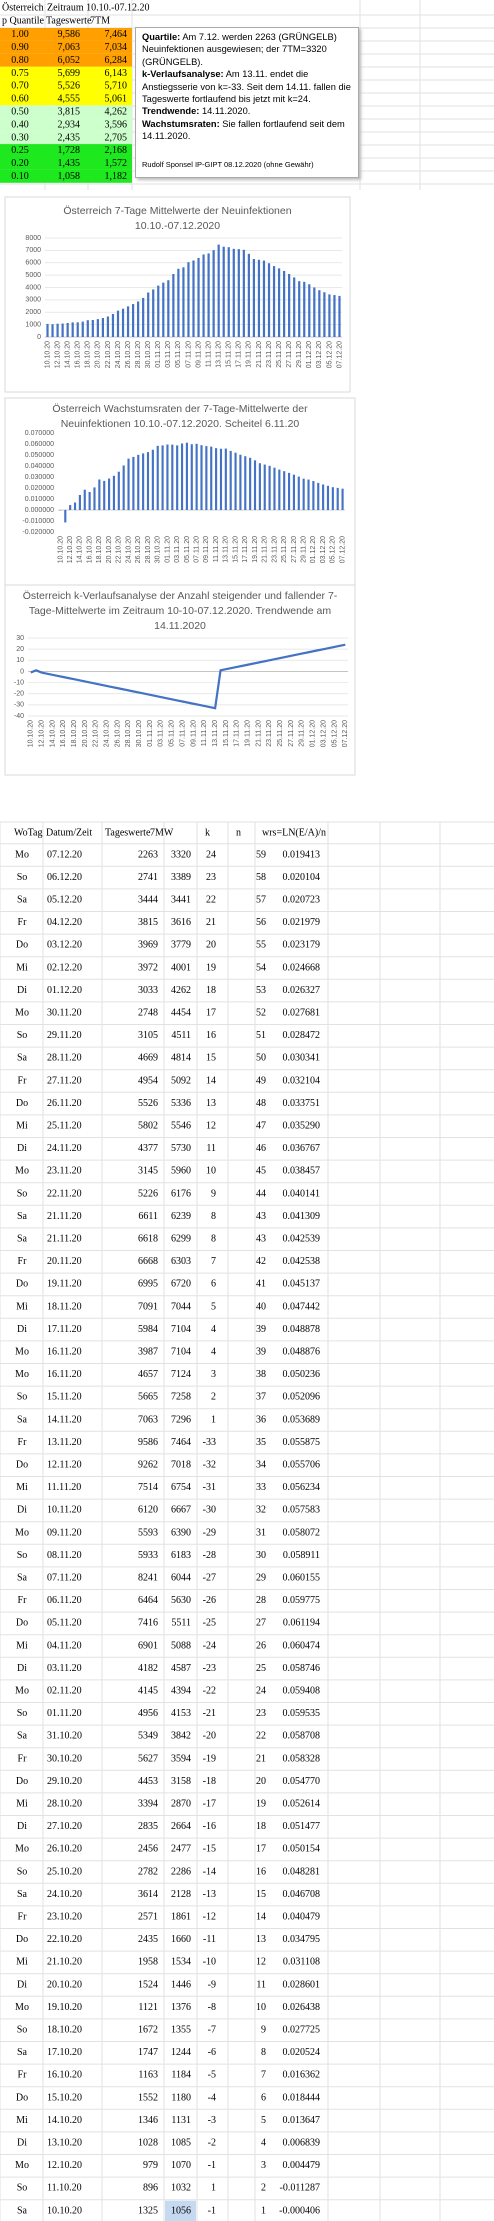 The image size is (494, 2221). Describe the element at coordinates (181, 1238) in the screenshot. I see `table-cell: 6299` at that location.